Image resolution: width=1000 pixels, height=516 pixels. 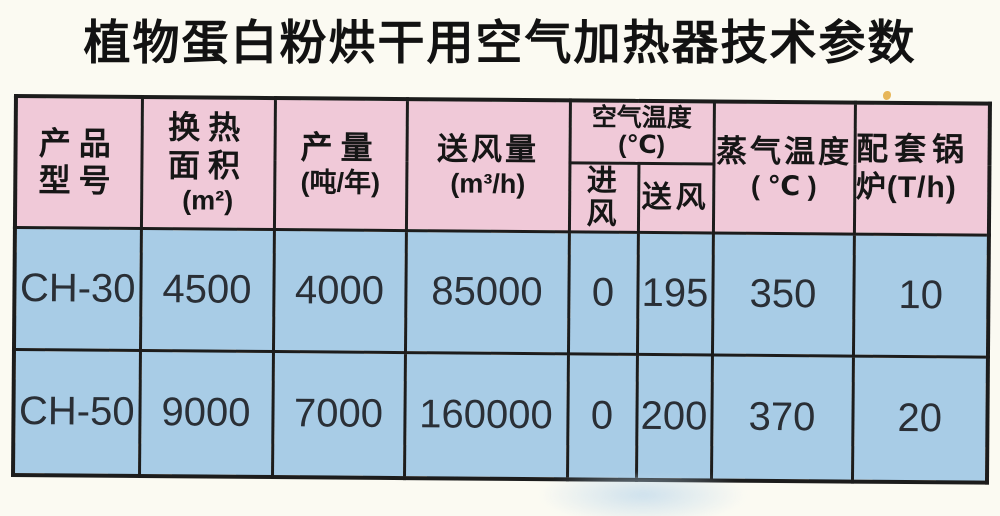 What do you see at coordinates (674, 293) in the screenshot?
I see `cell-supply-temp: 195` at bounding box center [674, 293].